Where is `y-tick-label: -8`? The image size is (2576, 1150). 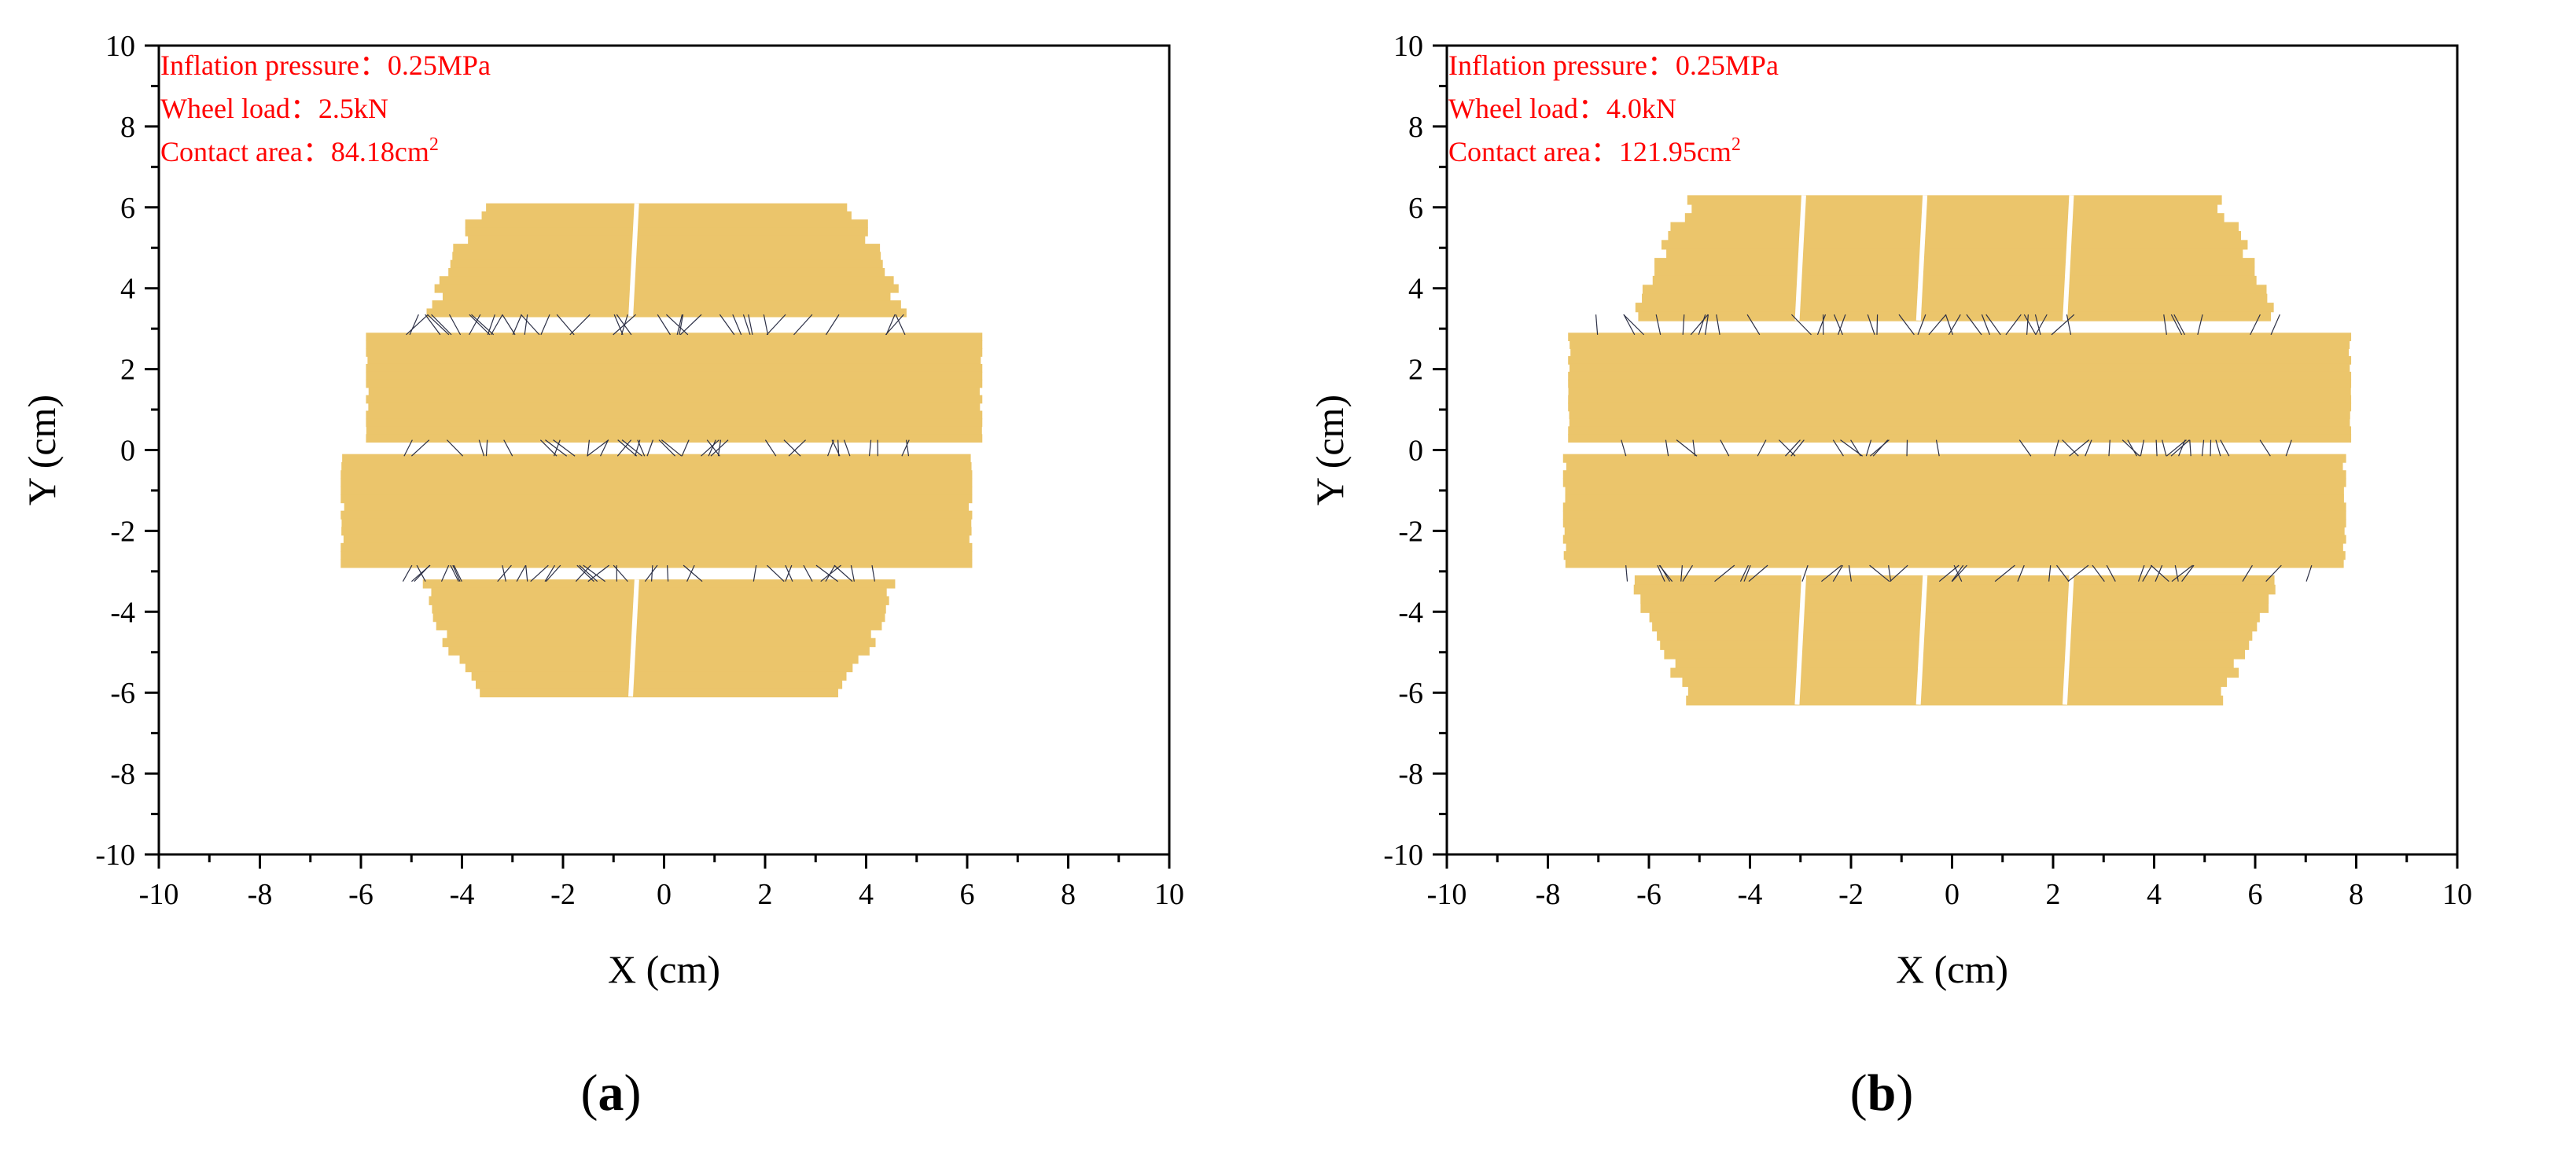 y-tick-label: -8 is located at coordinates (1410, 774).